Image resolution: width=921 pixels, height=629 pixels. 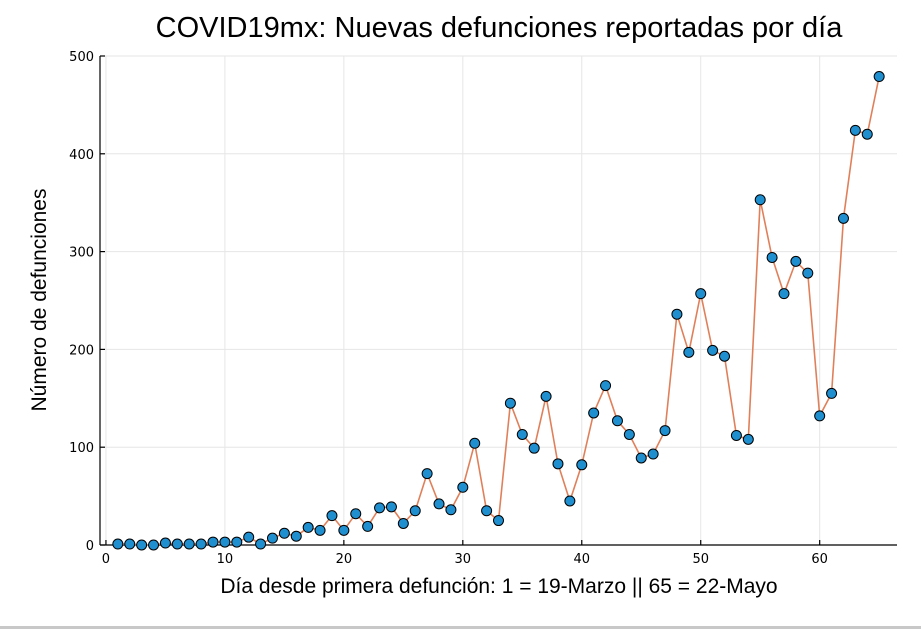 I want to click on x-tick-label: 30, so click(x=463, y=559).